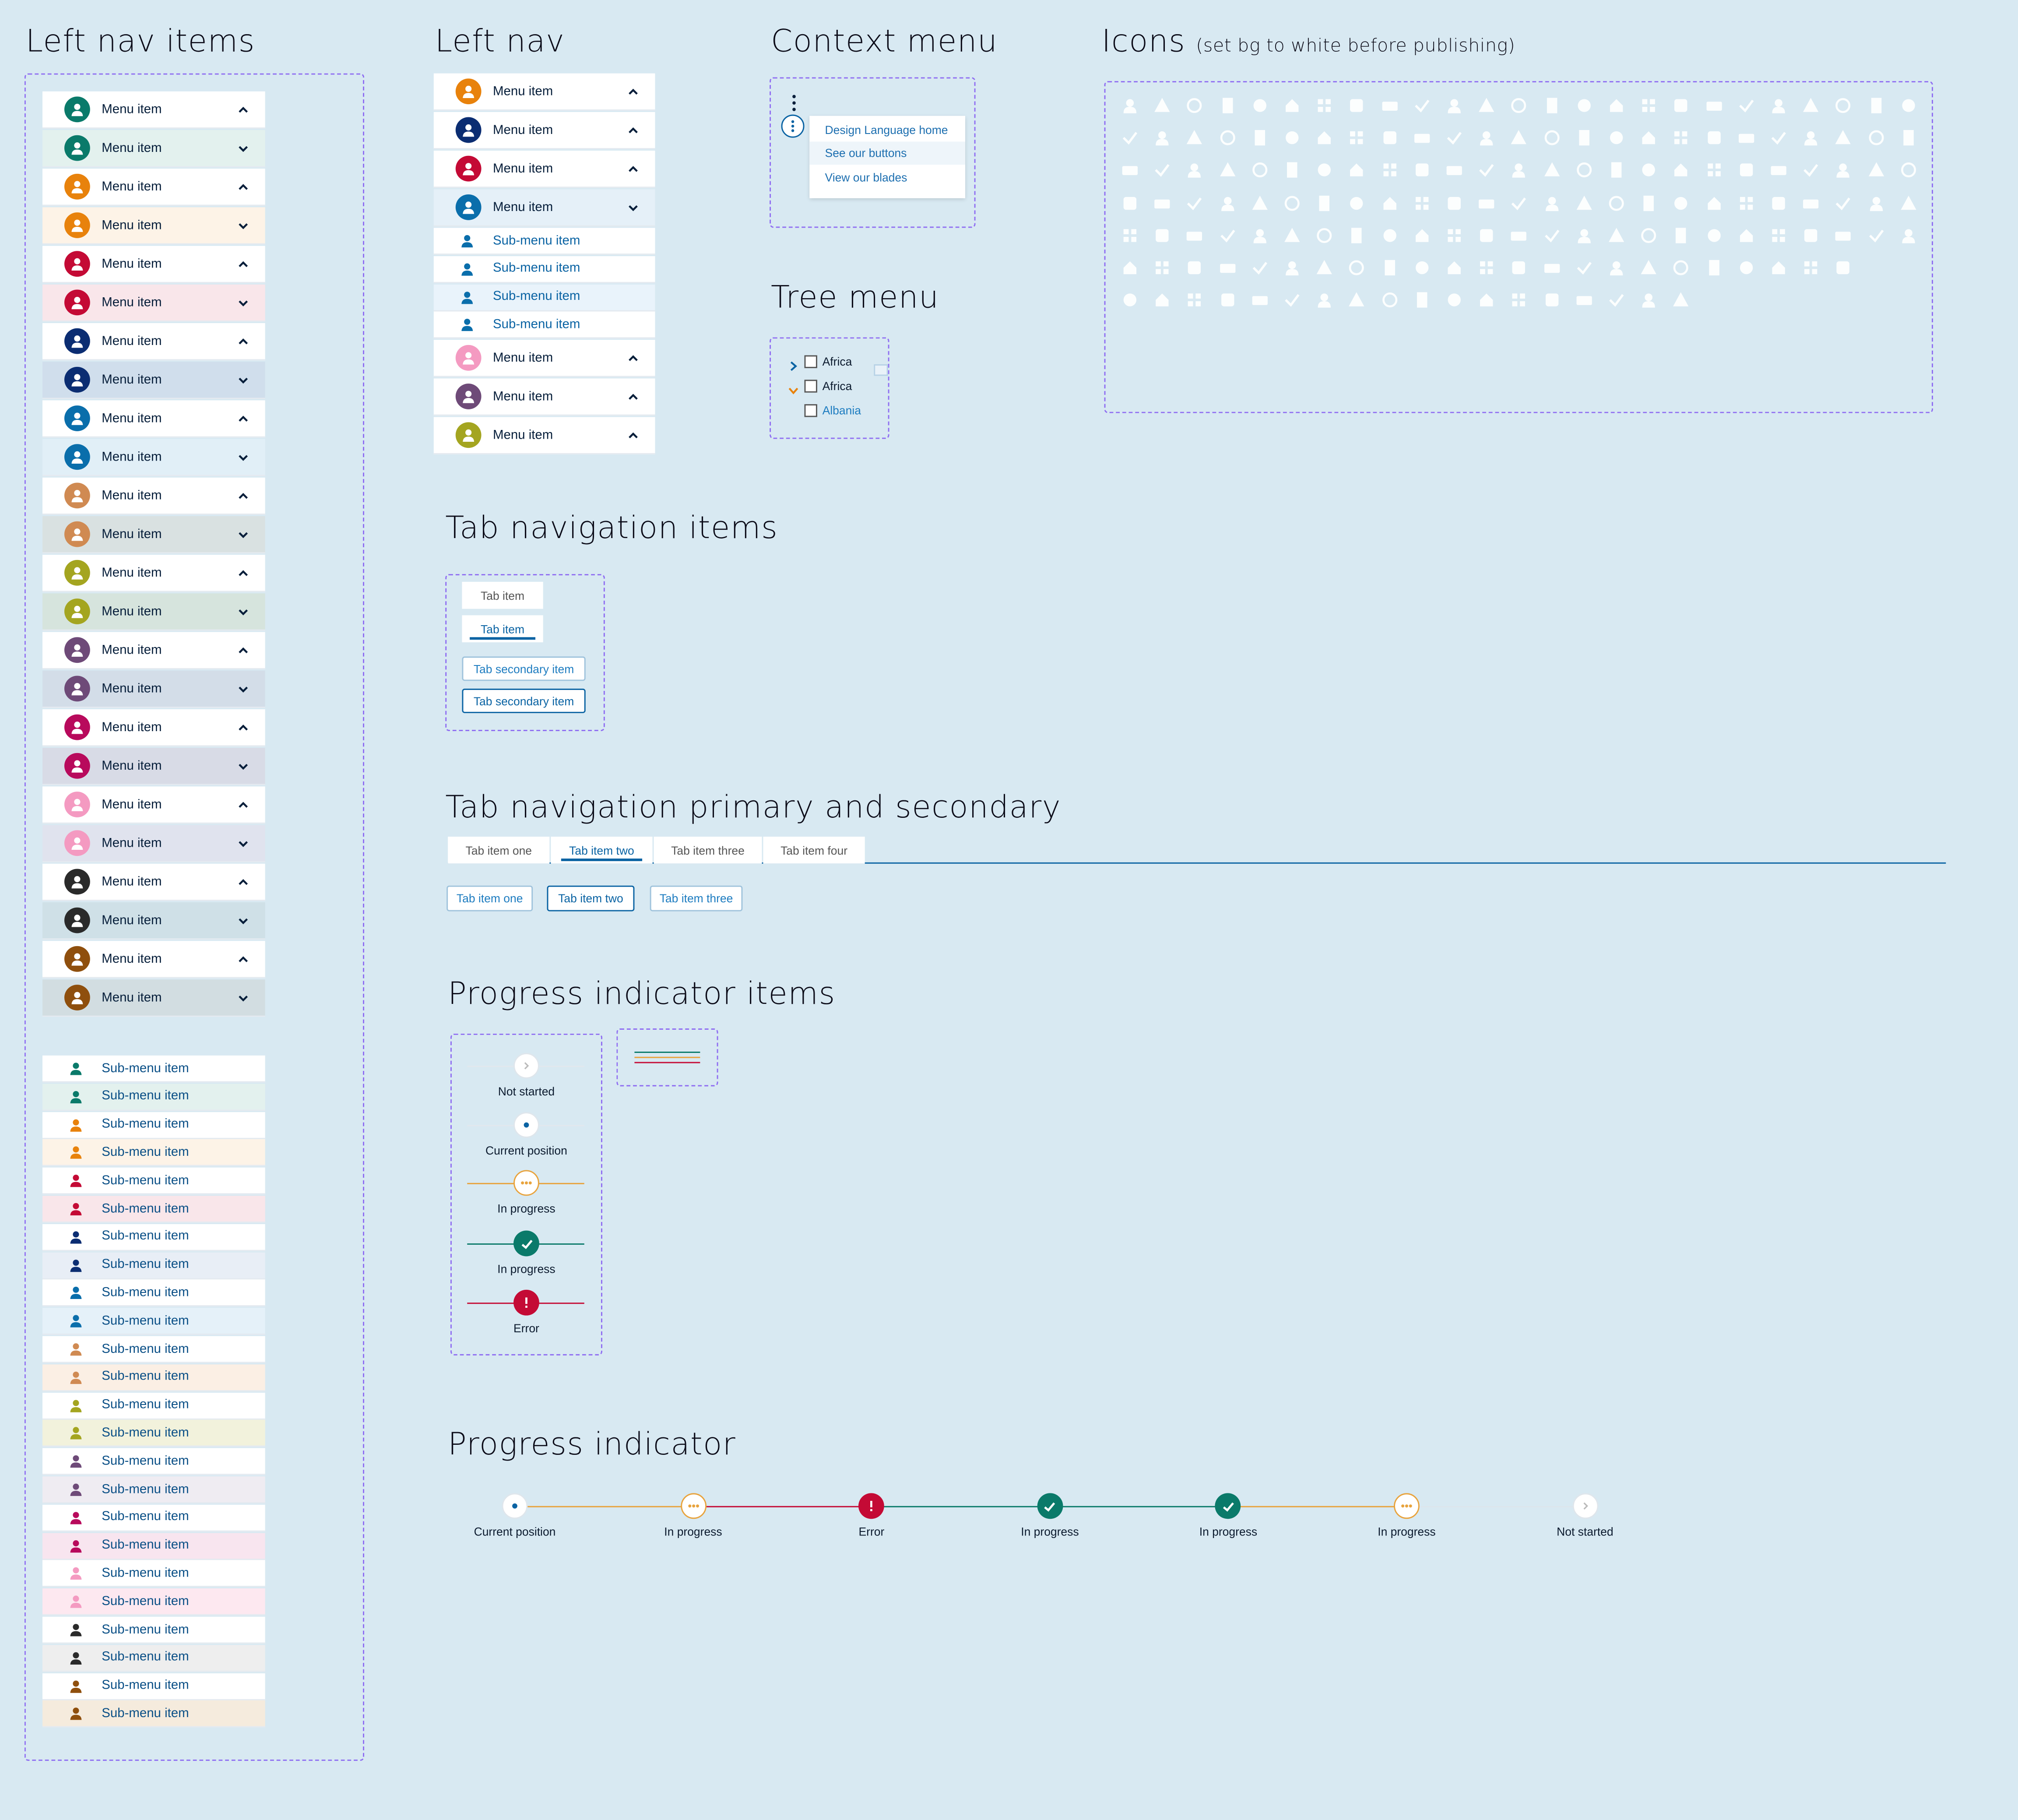 The height and width of the screenshot is (1820, 2018). I want to click on tab-primary-item: Tab item two, so click(602, 850).